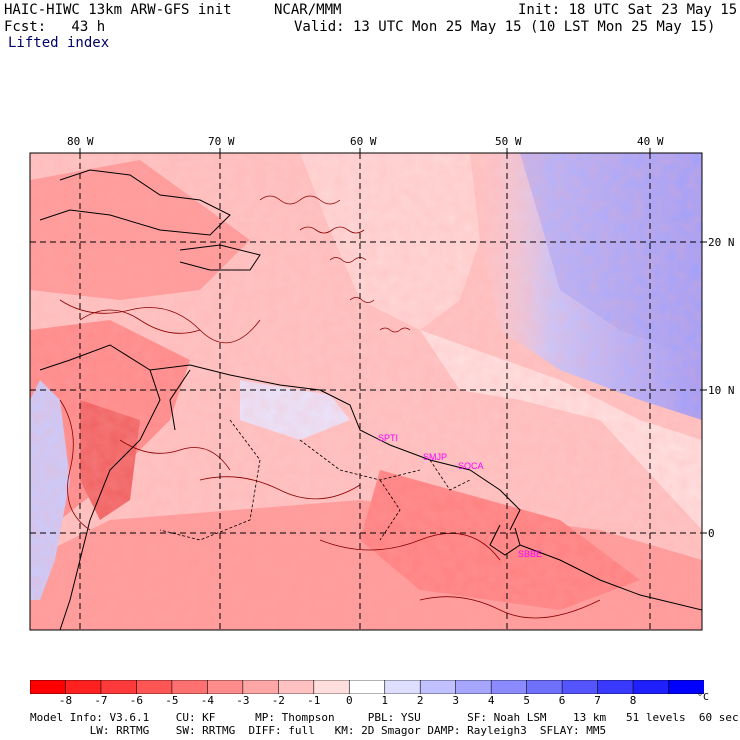 This screenshot has width=740, height=740. I want to click on colorbar-tick-label: -8, so click(65, 700).